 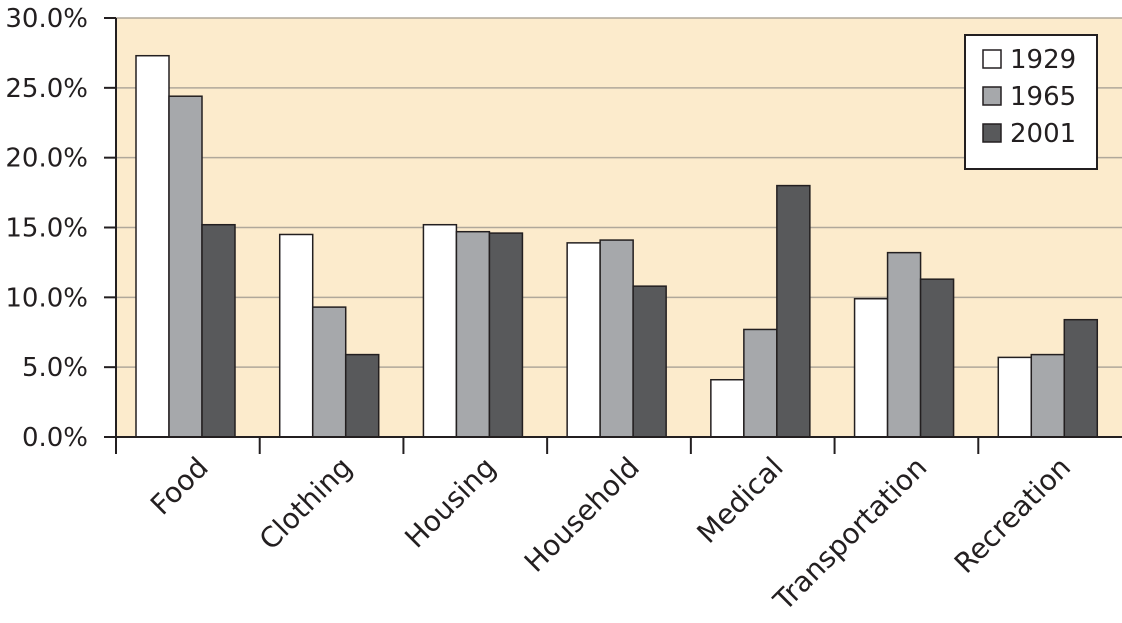 I want to click on legend-label-1929: 1929, so click(x=1043, y=60).